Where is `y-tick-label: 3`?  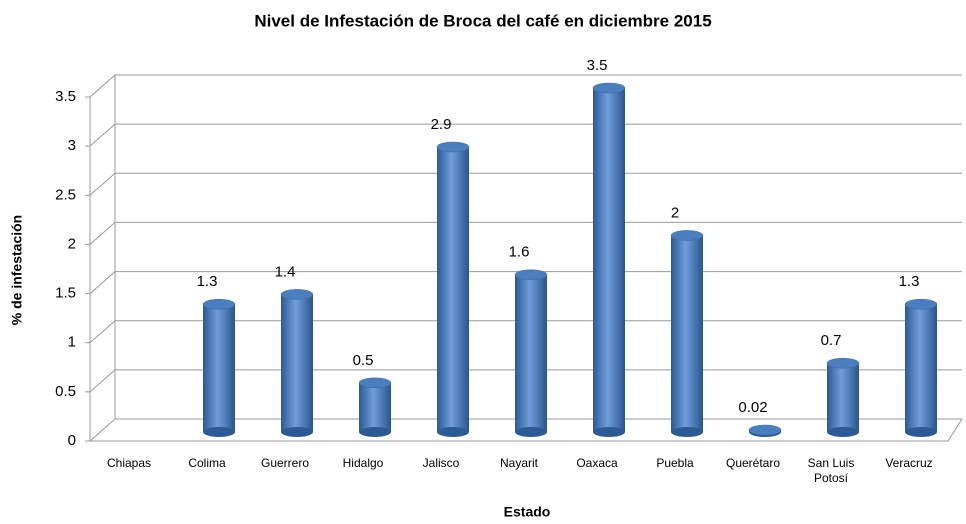 y-tick-label: 3 is located at coordinates (72, 145).